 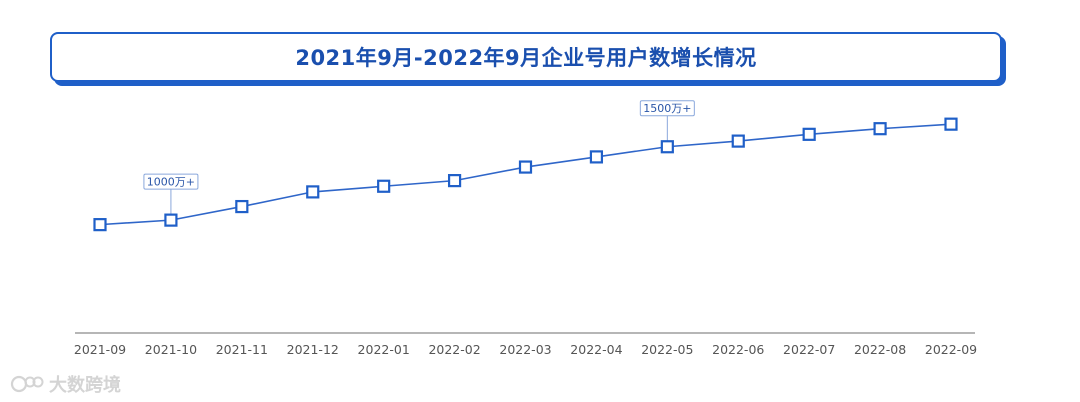 I want to click on x-tick-label: 2021-10, so click(x=171, y=349).